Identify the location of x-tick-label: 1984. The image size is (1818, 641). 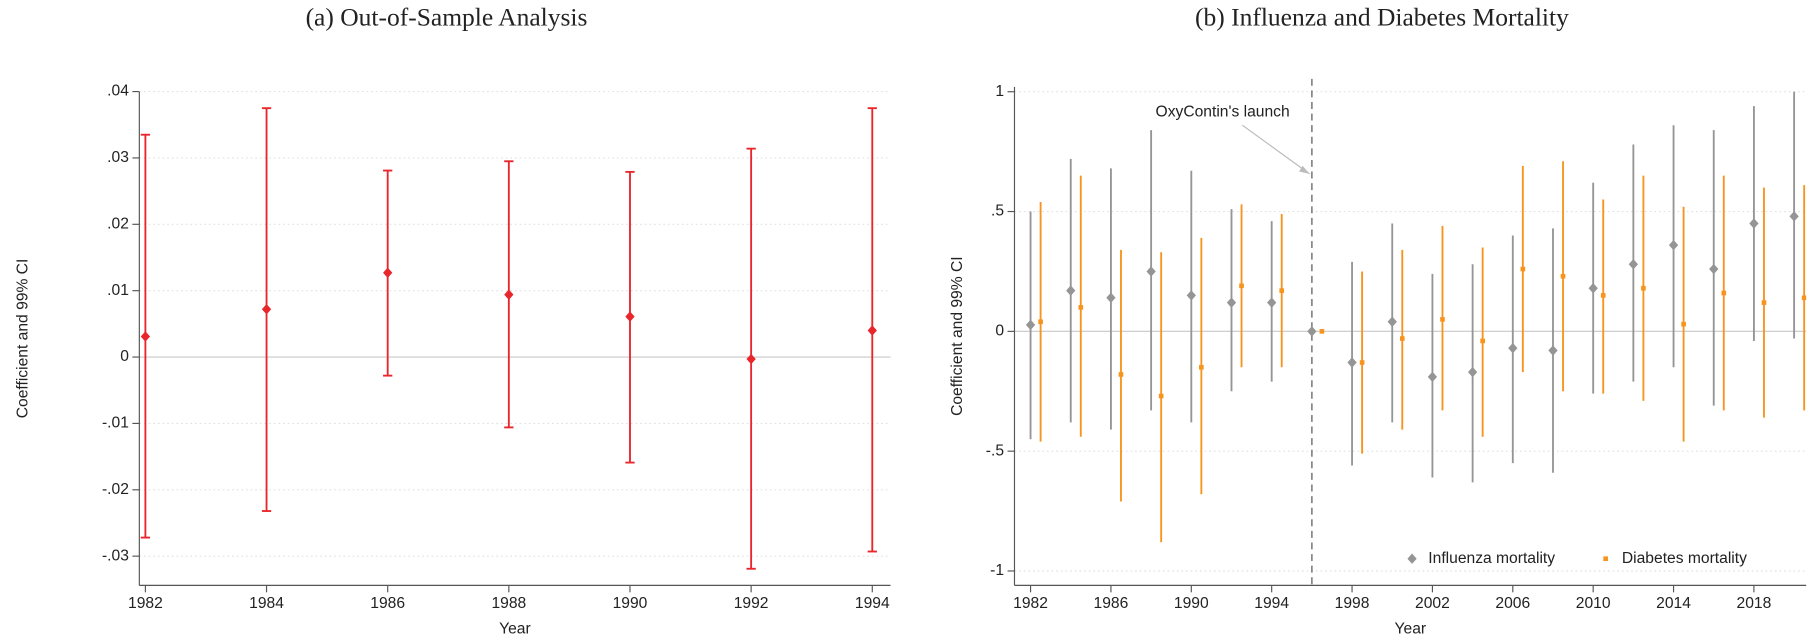
(266, 603).